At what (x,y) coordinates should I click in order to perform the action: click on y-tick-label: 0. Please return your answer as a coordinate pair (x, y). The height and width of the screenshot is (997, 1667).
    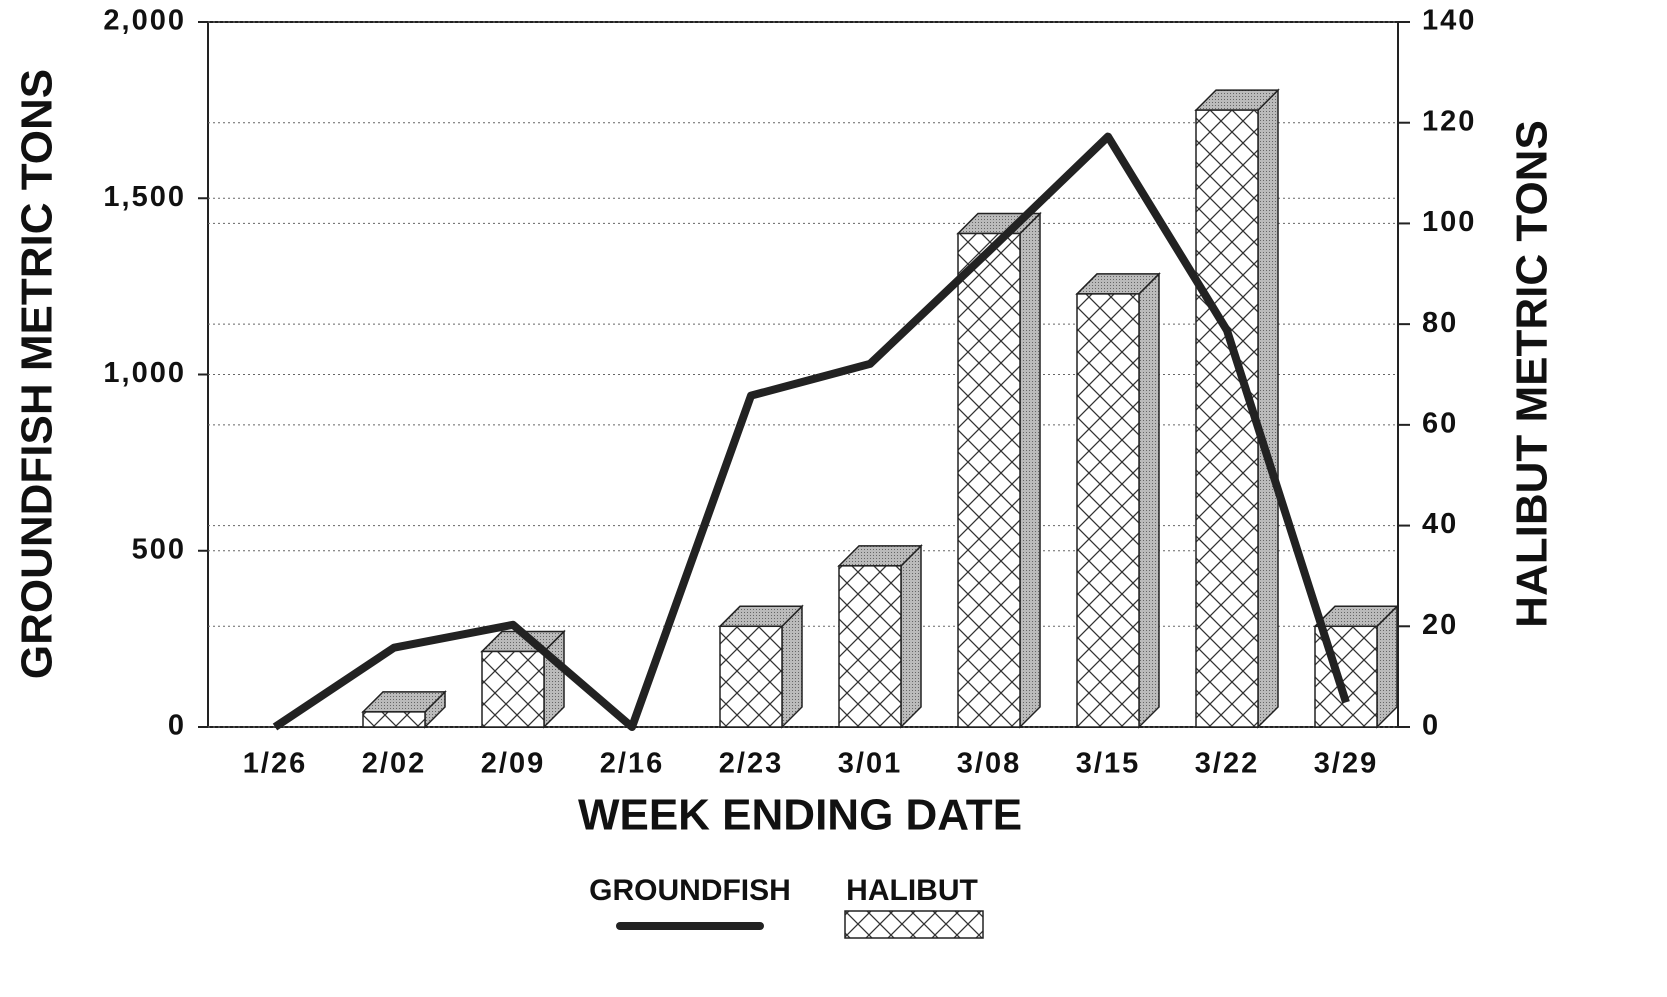
    Looking at the image, I should click on (177, 726).